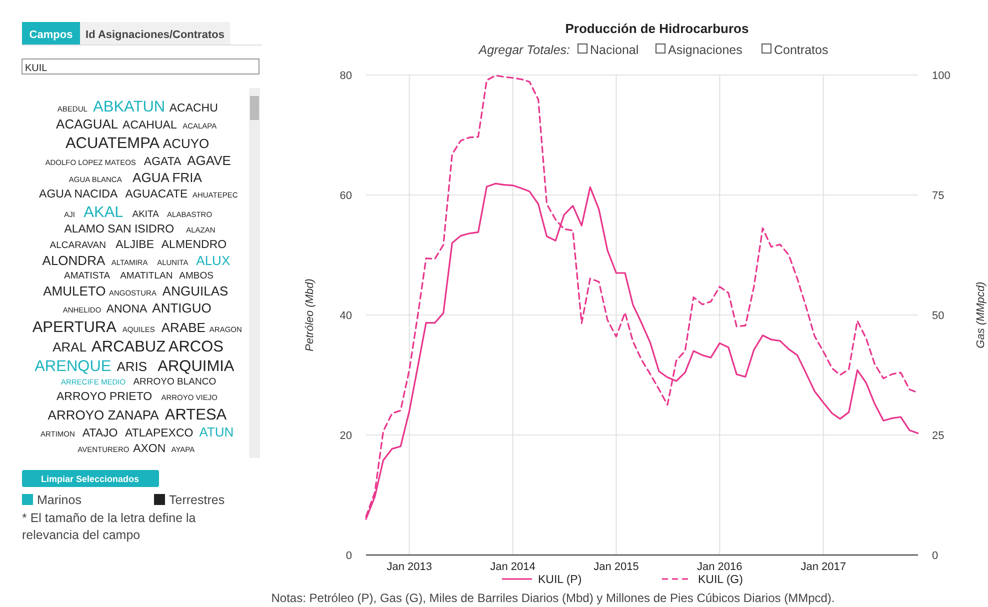 The image size is (988, 607). Describe the element at coordinates (193, 108) in the screenshot. I see `category-label: ACACHU` at that location.